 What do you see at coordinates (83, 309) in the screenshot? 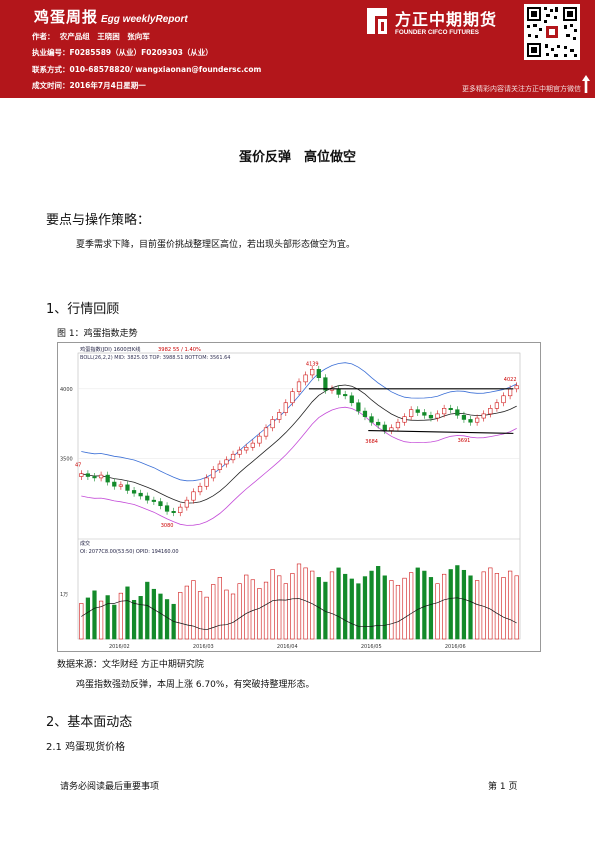
I see `section-market-review-heading: 1、行情回顾` at bounding box center [83, 309].